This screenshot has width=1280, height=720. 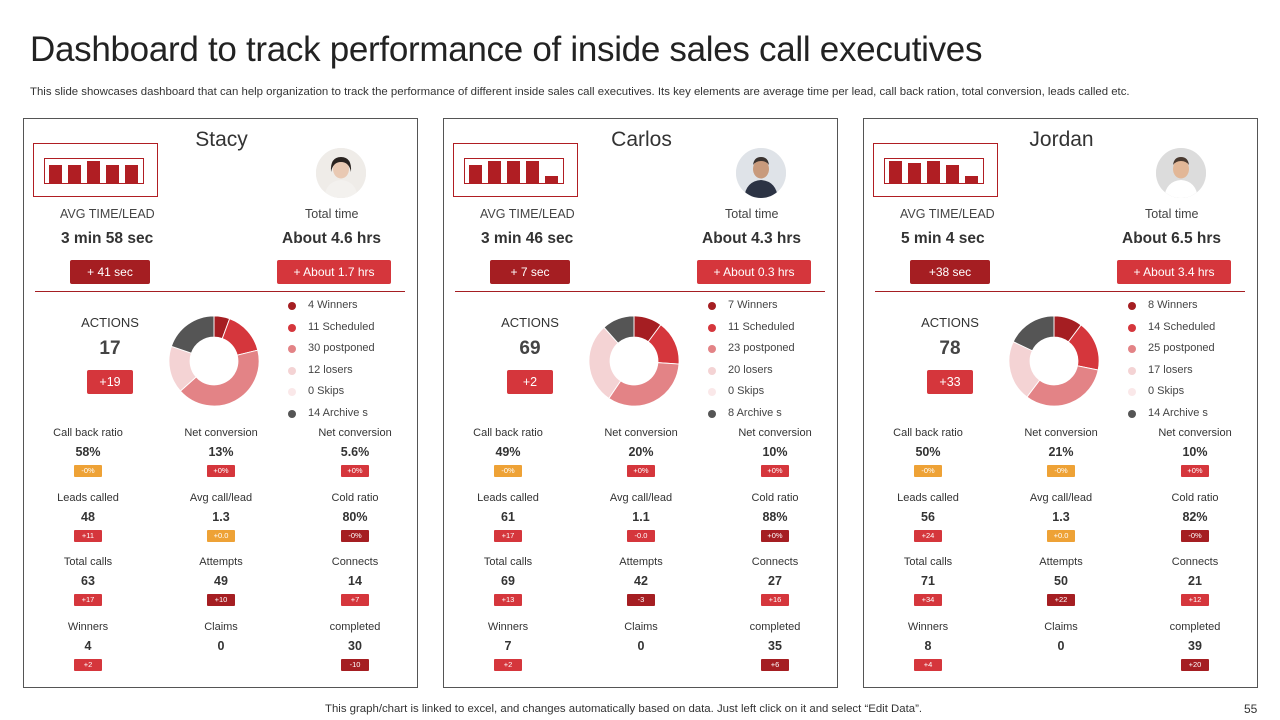 What do you see at coordinates (950, 382) in the screenshot?
I see `actions-delta: +33` at bounding box center [950, 382].